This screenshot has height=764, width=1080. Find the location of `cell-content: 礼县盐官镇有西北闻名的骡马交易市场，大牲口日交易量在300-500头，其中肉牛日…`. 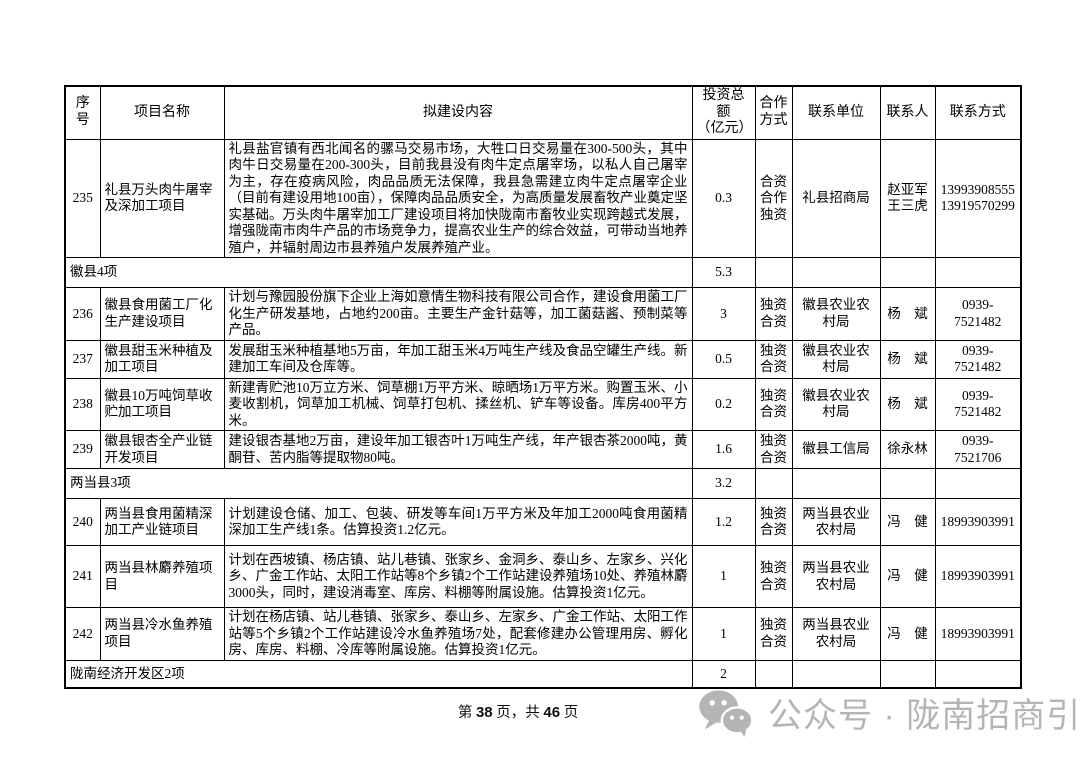

cell-content: 礼县盐官镇有西北闻名的骡马交易市场，大牲口日交易量在300-500头，其中肉牛日… is located at coordinates (458, 198).